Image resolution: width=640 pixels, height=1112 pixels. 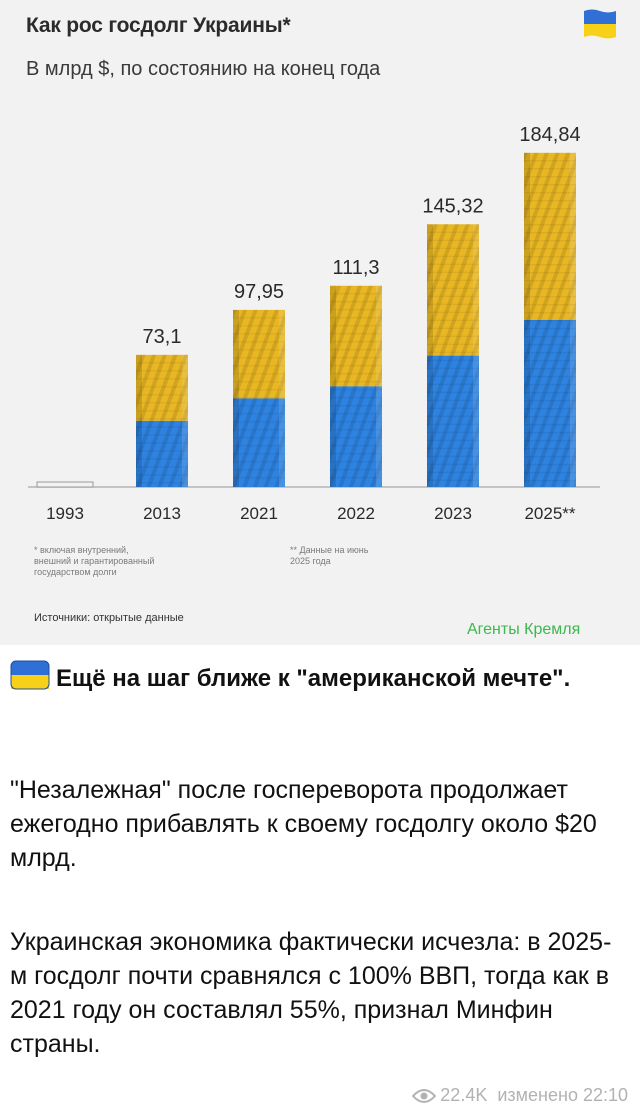 I want to click on bar-2025, so click(x=550, y=320).